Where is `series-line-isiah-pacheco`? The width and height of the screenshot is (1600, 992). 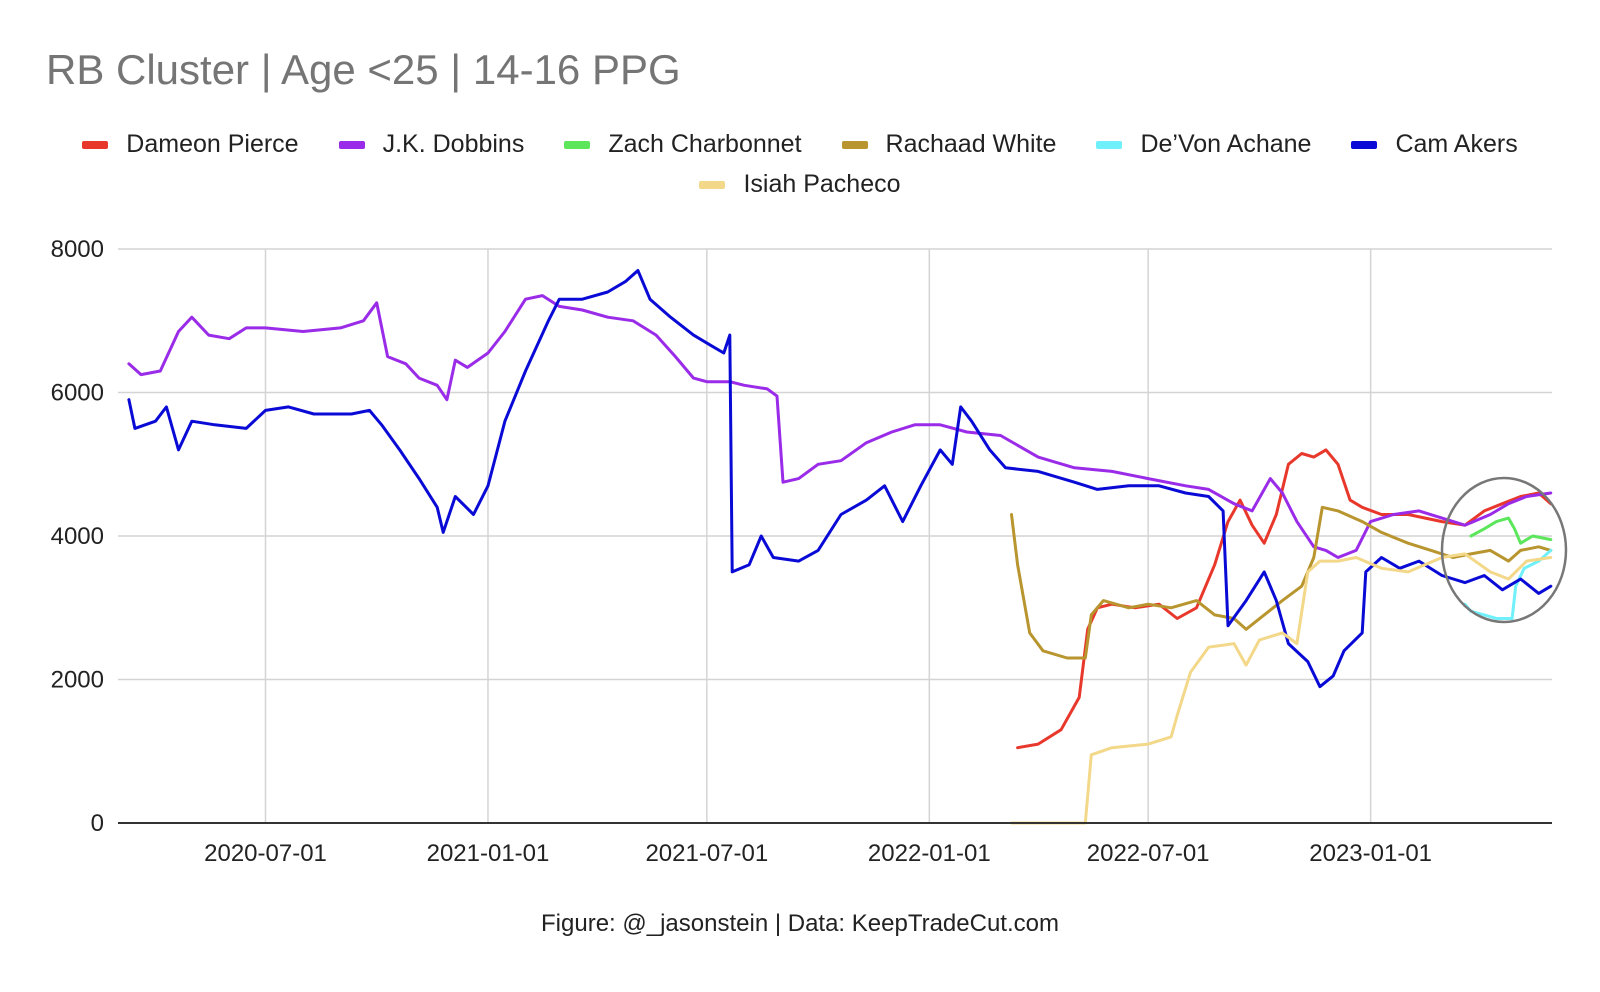
series-line-isiah-pacheco is located at coordinates (1281, 688).